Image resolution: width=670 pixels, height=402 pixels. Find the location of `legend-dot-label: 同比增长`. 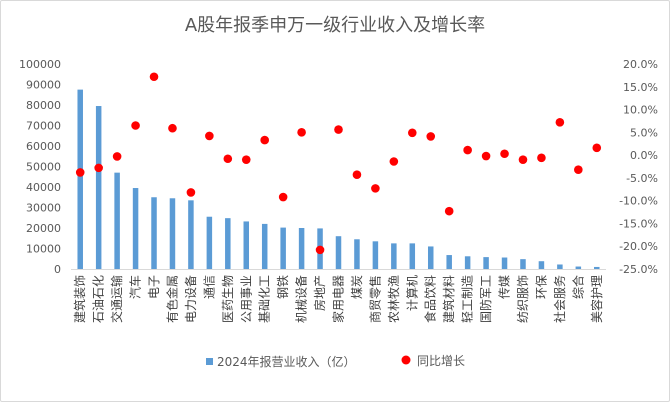

legend-dot-label: 同比增长 is located at coordinates (441, 361).